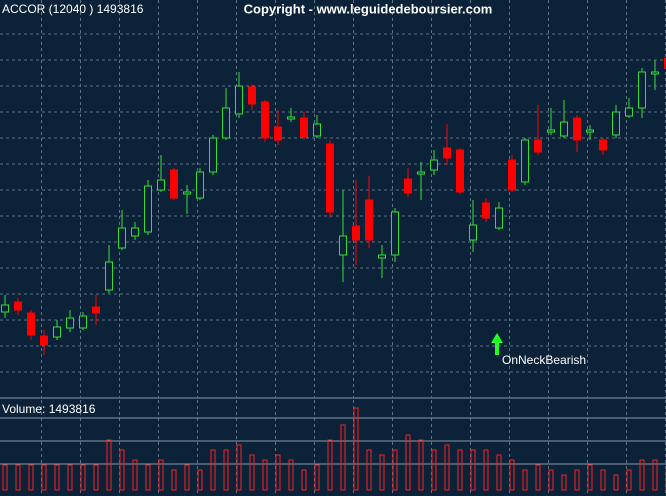 The width and height of the screenshot is (666, 496). Describe the element at coordinates (73, 9) in the screenshot. I see `chart-title: ACCOR (12040 ) 1493816` at that location.